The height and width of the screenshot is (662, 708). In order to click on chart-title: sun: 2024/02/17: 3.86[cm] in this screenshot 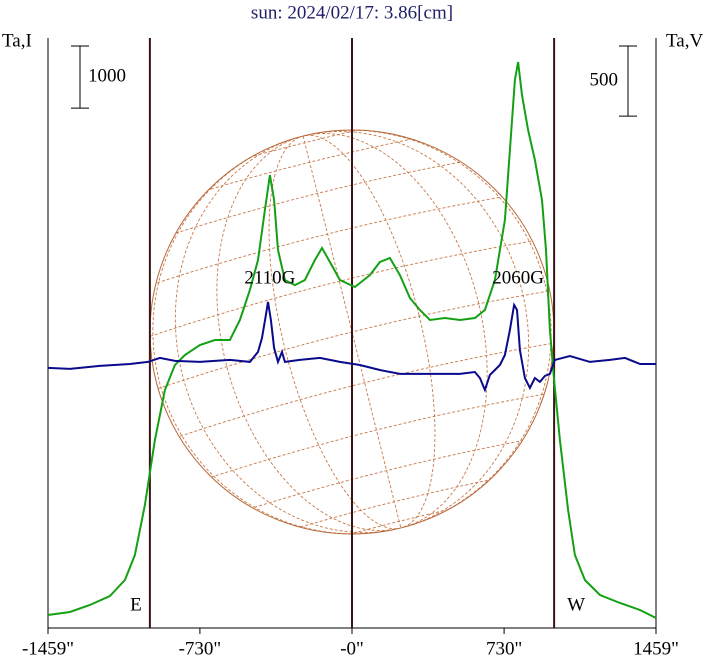, I will do `click(352, 12)`.